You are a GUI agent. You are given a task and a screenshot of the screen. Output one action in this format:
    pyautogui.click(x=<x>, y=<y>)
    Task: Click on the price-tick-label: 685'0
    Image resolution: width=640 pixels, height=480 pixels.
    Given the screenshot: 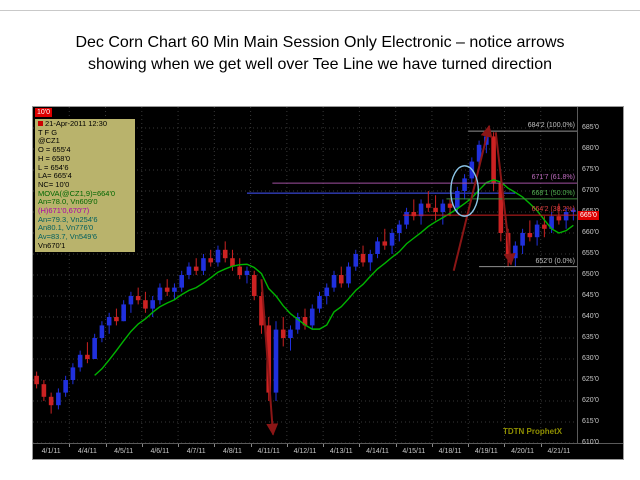 What is the action you would take?
    pyautogui.click(x=590, y=127)
    